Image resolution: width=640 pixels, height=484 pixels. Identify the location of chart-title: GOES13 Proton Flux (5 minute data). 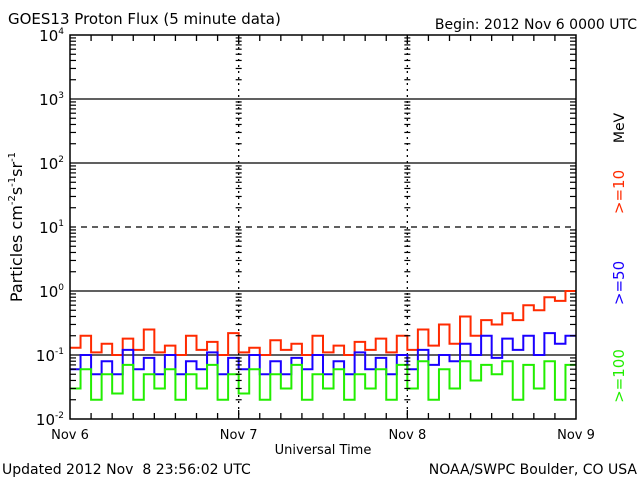
(144, 19).